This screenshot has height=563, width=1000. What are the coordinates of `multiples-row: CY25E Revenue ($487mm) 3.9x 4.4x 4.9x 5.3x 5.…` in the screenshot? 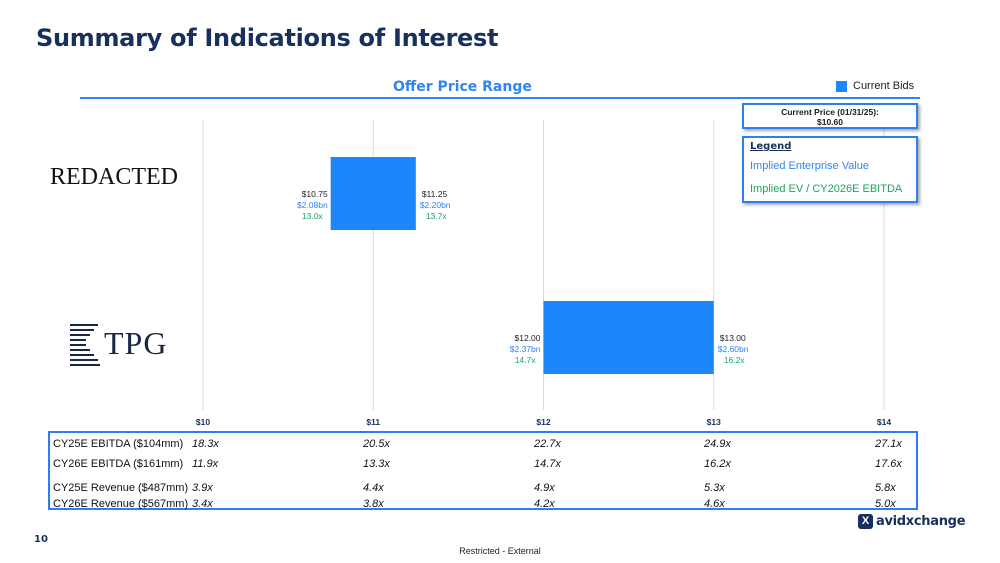 It's located at (483, 488).